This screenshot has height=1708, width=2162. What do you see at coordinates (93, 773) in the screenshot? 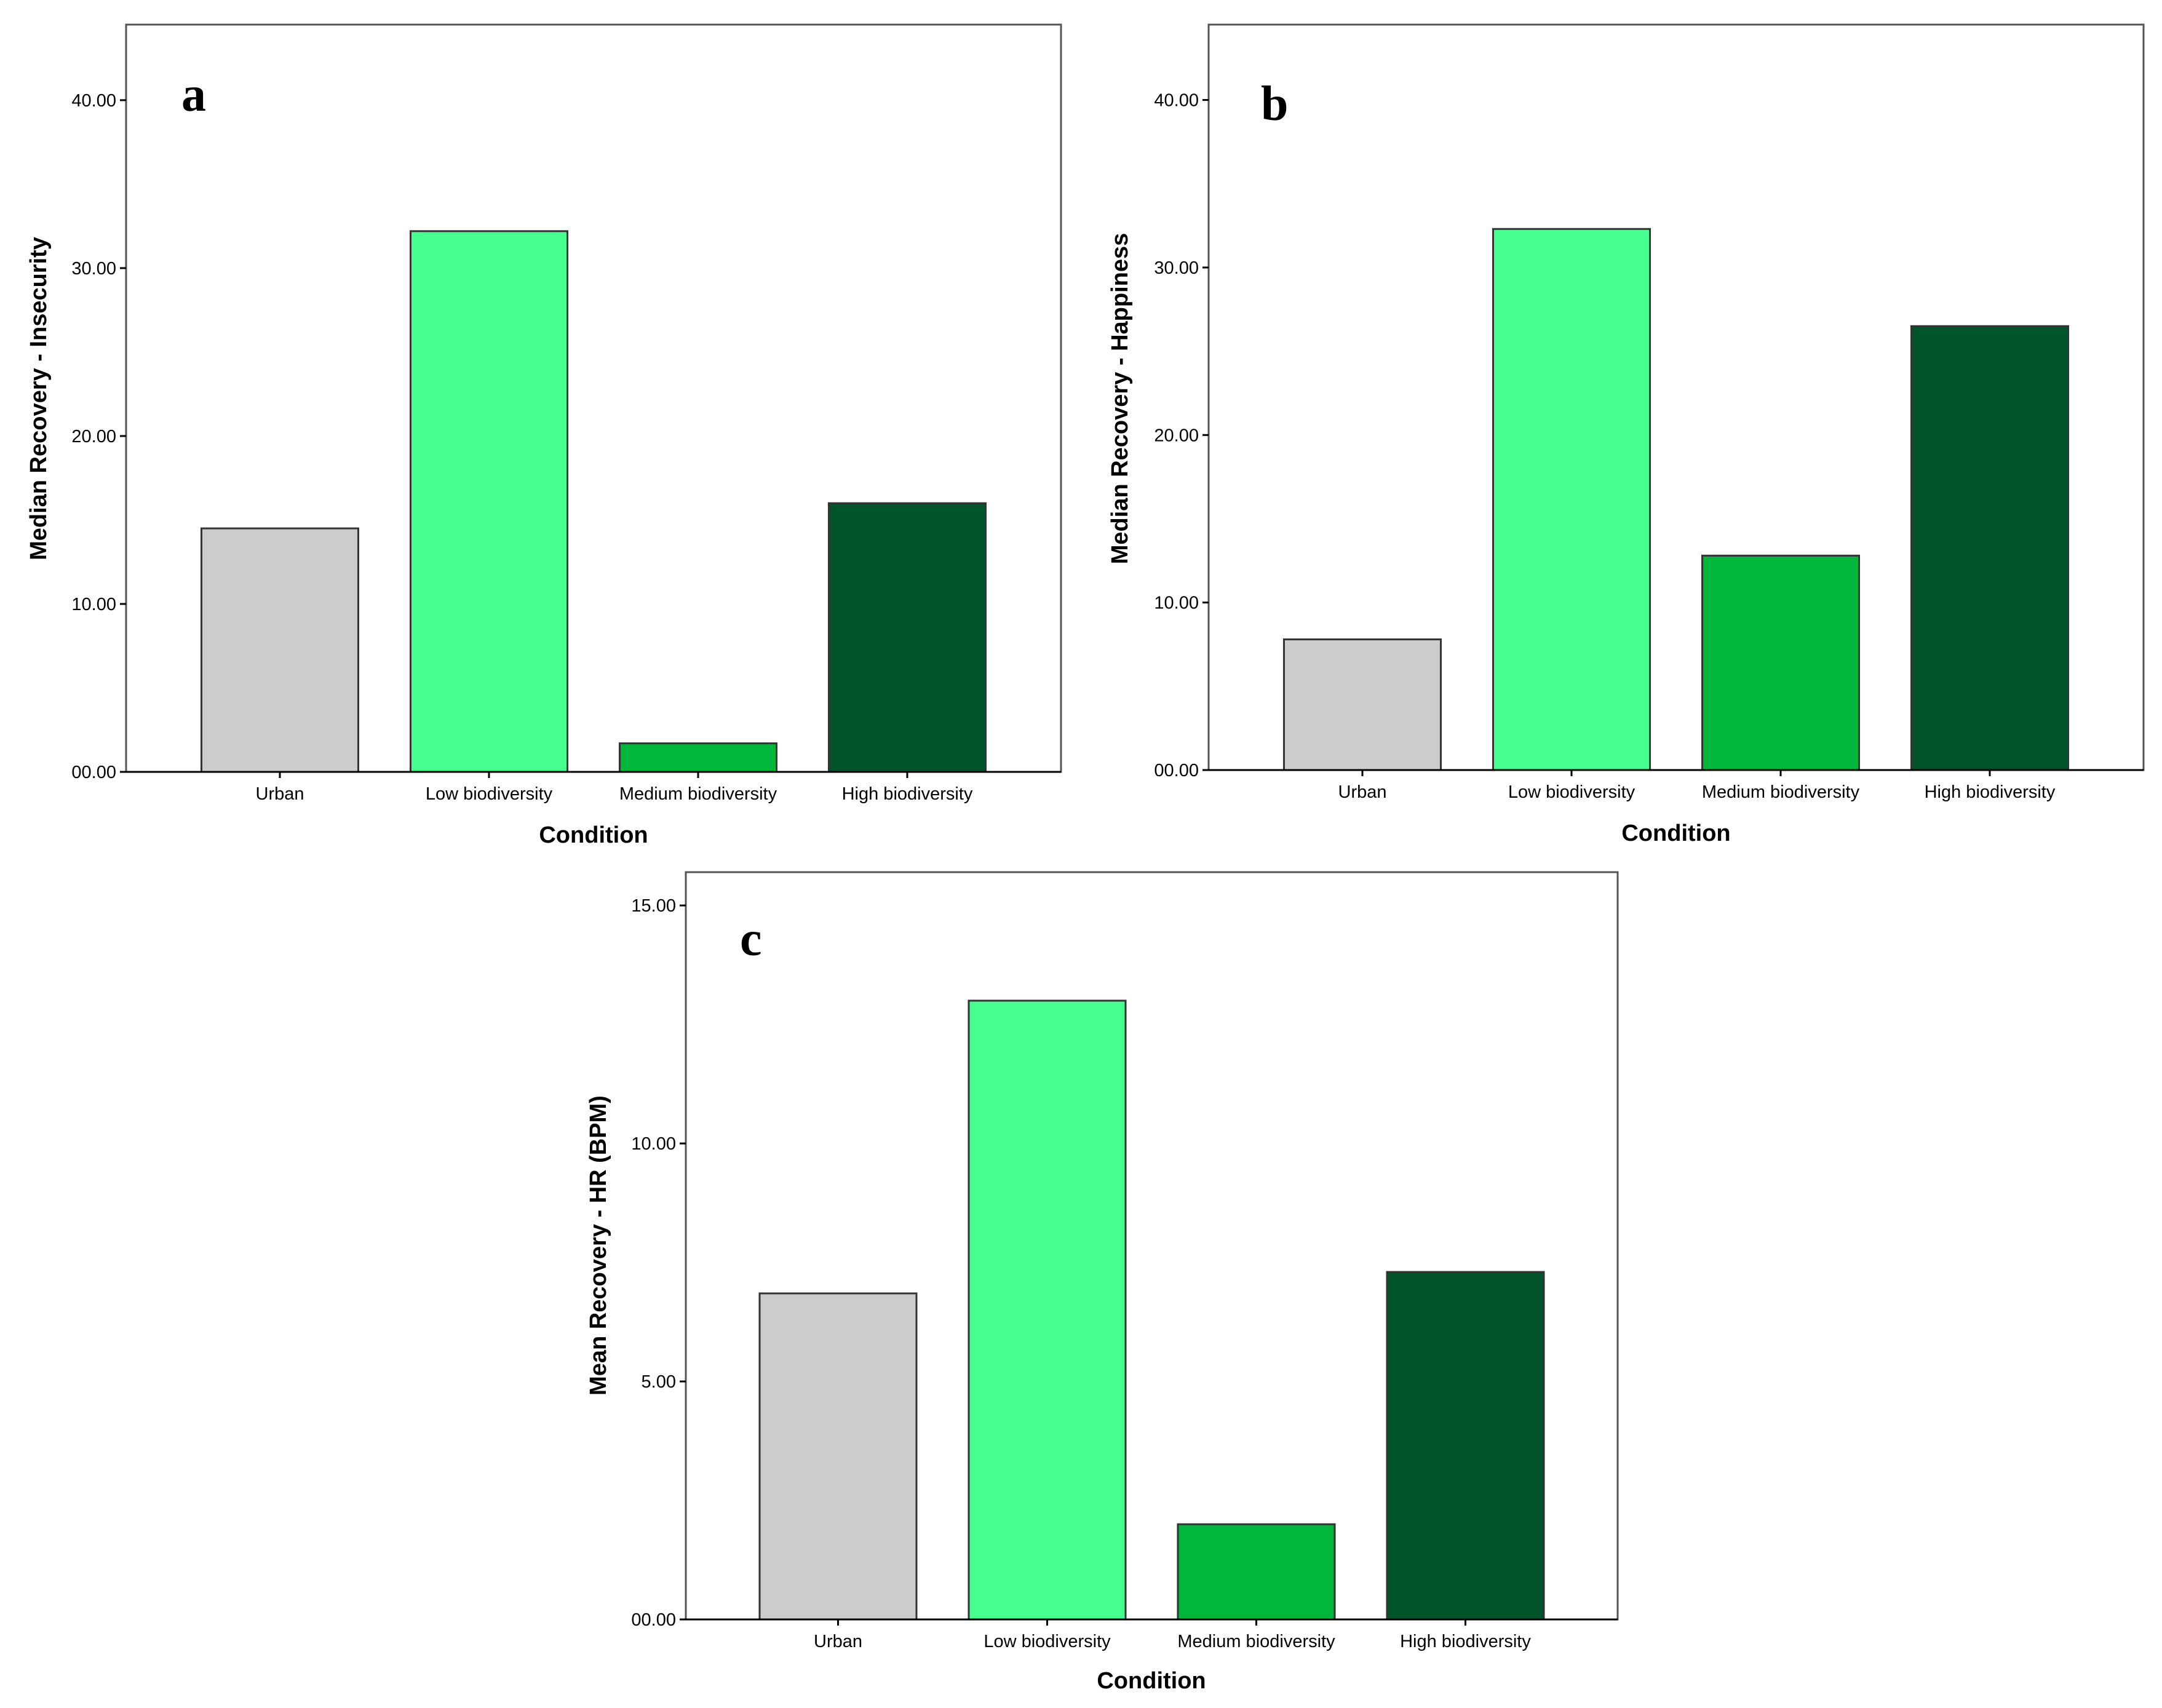
I see `panel-a-y-tick-label: 00.00` at bounding box center [93, 773].